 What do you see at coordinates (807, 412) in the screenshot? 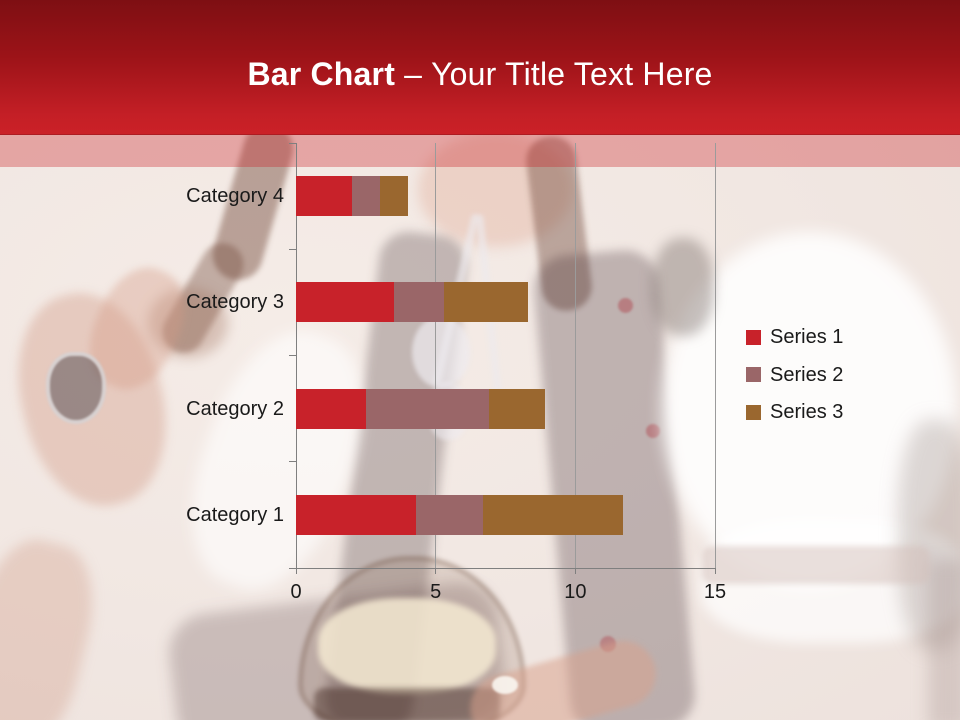
I see `legend-label: Series 3` at bounding box center [807, 412].